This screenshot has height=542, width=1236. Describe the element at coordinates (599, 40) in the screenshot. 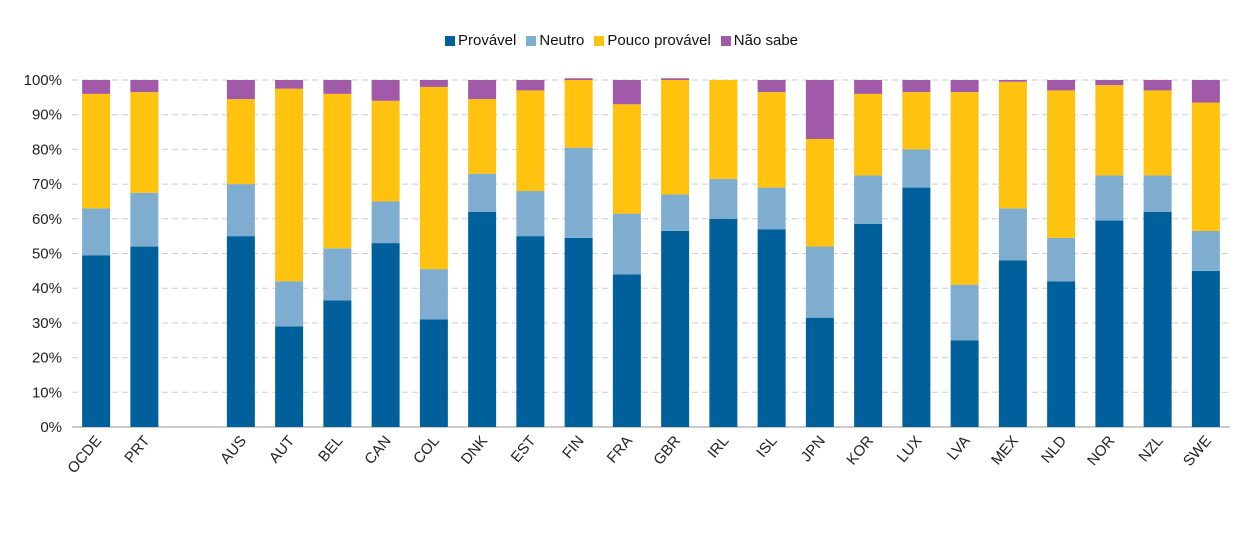

I see `legend-swatch-pouco-provavel` at that location.